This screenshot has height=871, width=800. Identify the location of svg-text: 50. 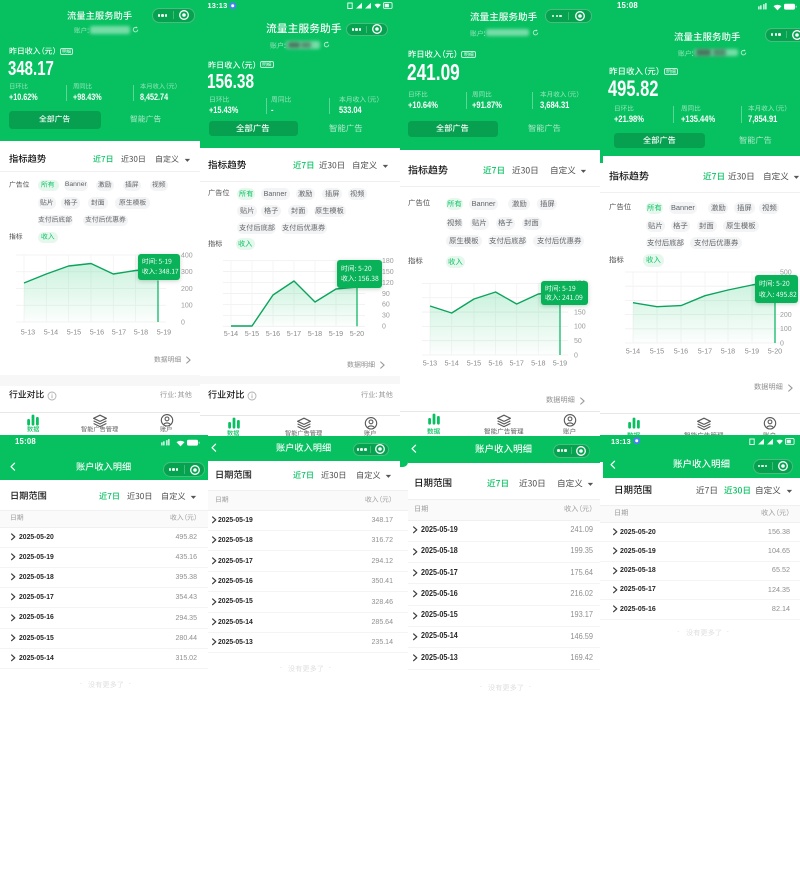
(578, 341).